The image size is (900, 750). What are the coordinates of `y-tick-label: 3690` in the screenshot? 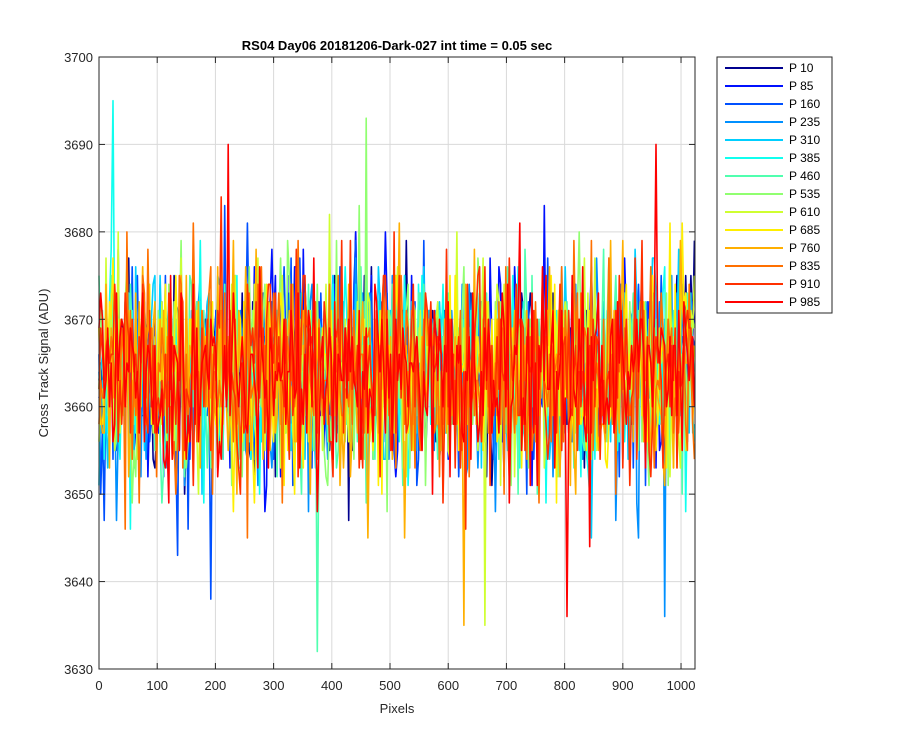 It's located at (78, 144).